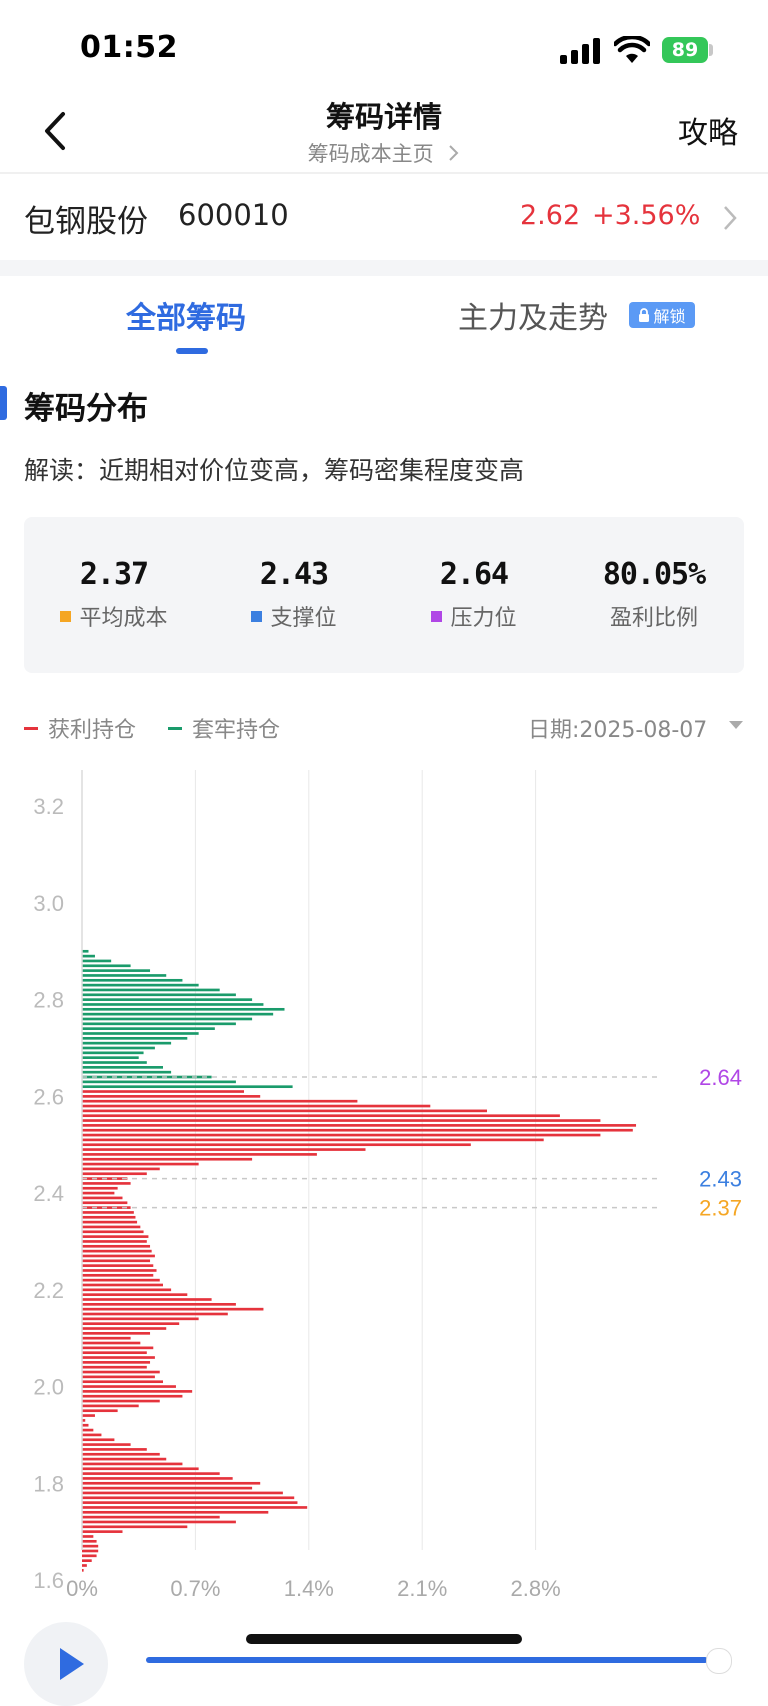 This screenshot has height=1706, width=768. I want to click on chevron-left-icon, so click(55, 131).